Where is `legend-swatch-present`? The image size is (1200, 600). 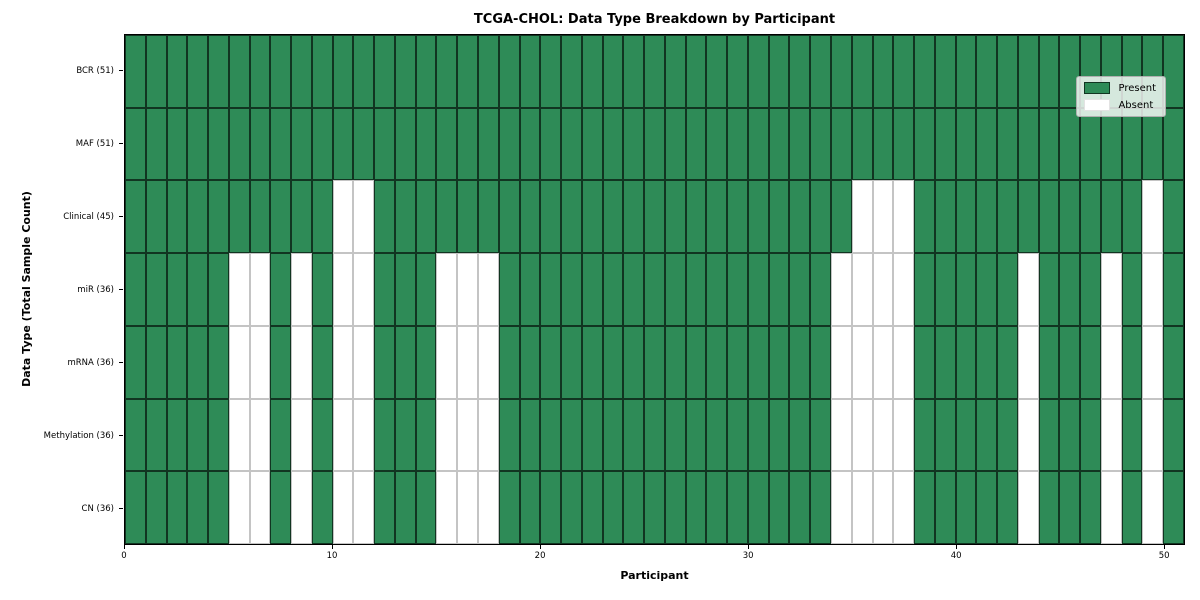
legend-swatch-present is located at coordinates (1097, 88).